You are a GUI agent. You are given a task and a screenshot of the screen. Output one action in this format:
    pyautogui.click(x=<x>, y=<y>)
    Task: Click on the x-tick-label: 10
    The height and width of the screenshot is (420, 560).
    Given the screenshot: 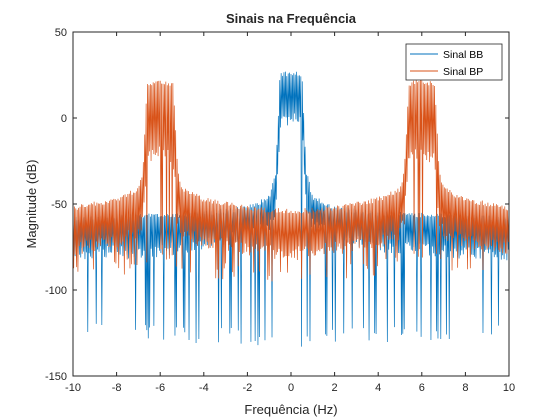 What is the action you would take?
    pyautogui.click(x=509, y=388)
    